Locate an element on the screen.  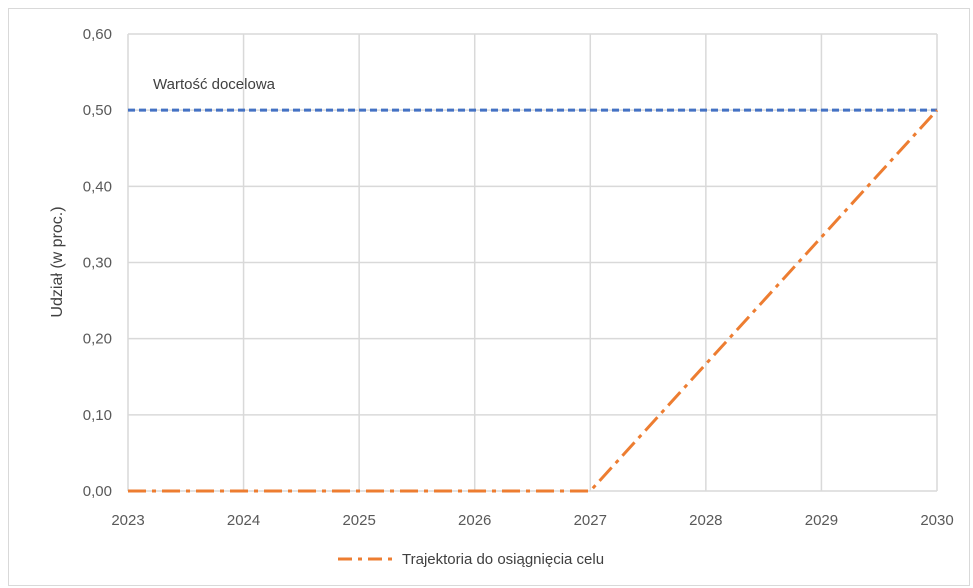
x-tick-label: 2026 is located at coordinates (474, 520).